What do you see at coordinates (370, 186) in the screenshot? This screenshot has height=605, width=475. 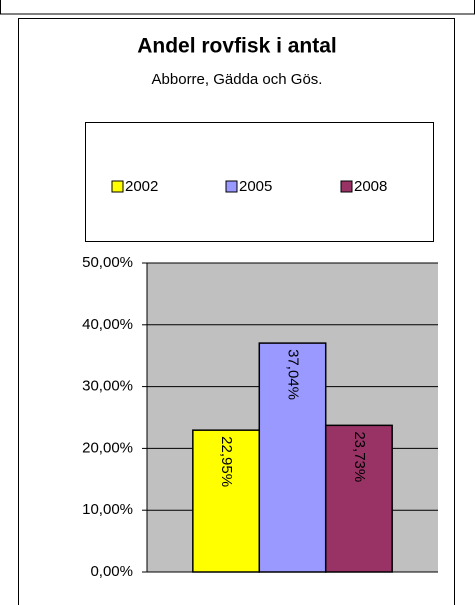 I see `legend-label: 2008` at bounding box center [370, 186].